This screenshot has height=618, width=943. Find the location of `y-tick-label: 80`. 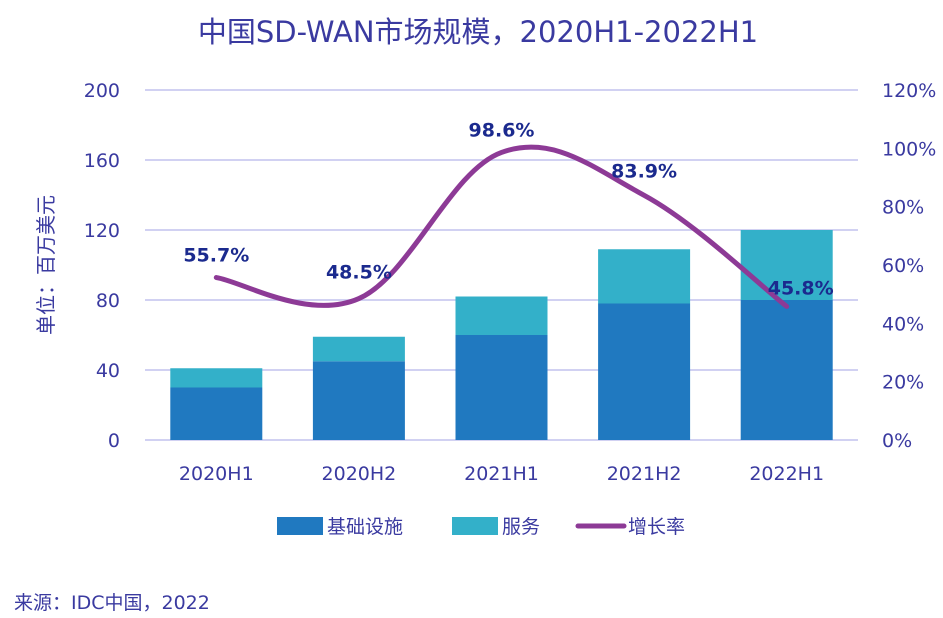

y-tick-label: 80 is located at coordinates (108, 301).